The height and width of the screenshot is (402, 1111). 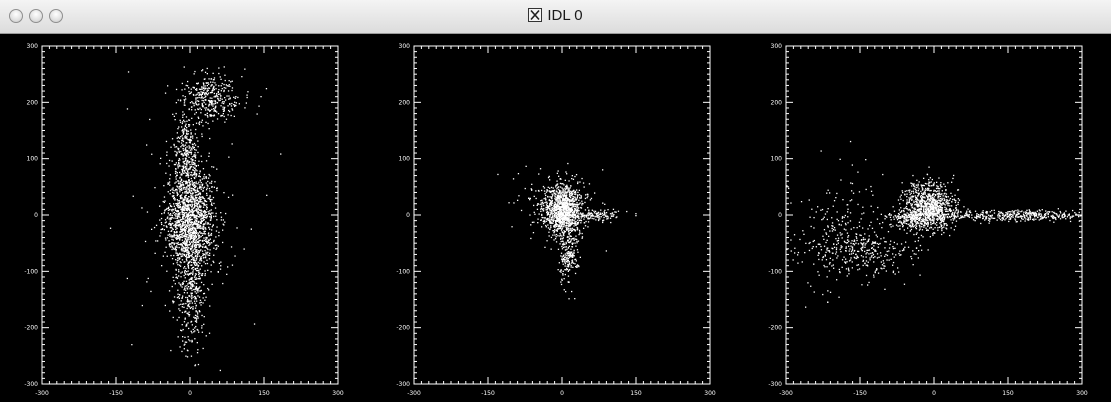 What do you see at coordinates (56, 16) in the screenshot?
I see `zoom-window-button` at bounding box center [56, 16].